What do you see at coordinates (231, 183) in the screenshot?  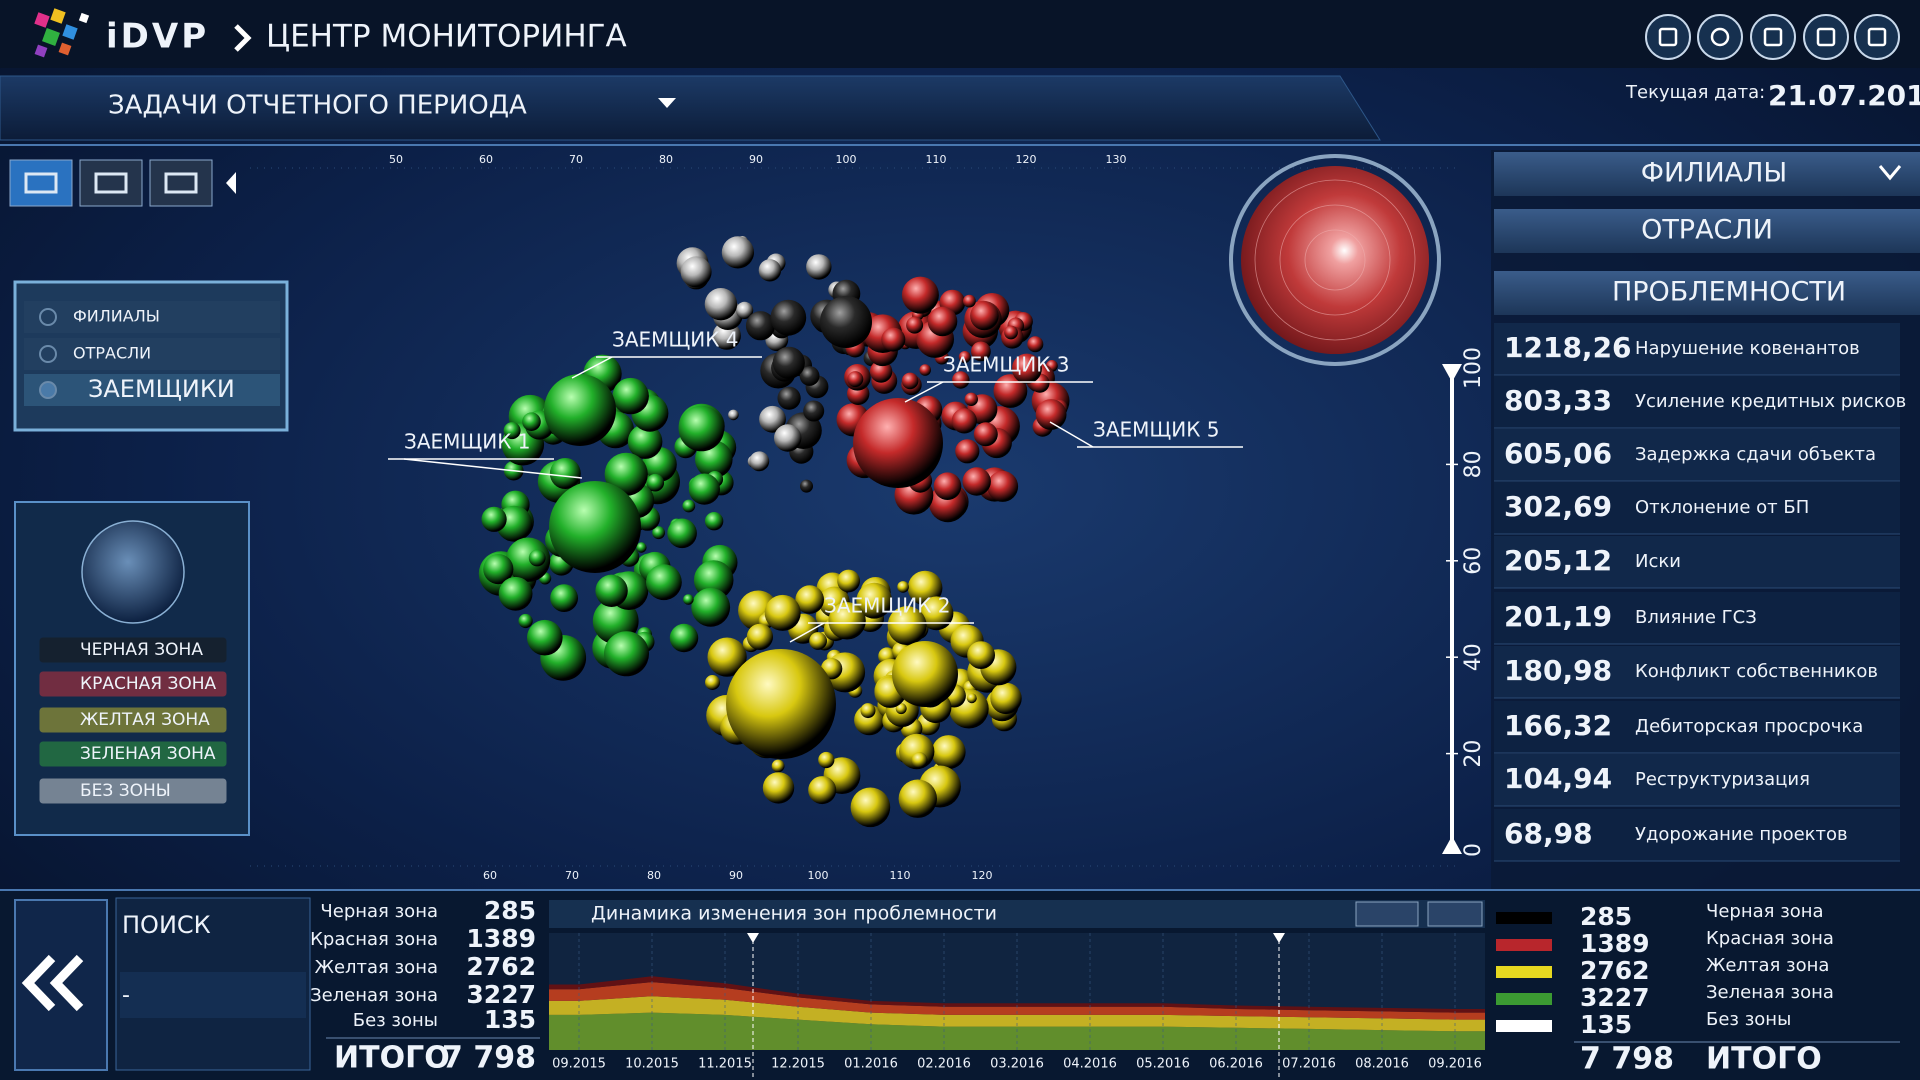 I see `collapse-arrow` at bounding box center [231, 183].